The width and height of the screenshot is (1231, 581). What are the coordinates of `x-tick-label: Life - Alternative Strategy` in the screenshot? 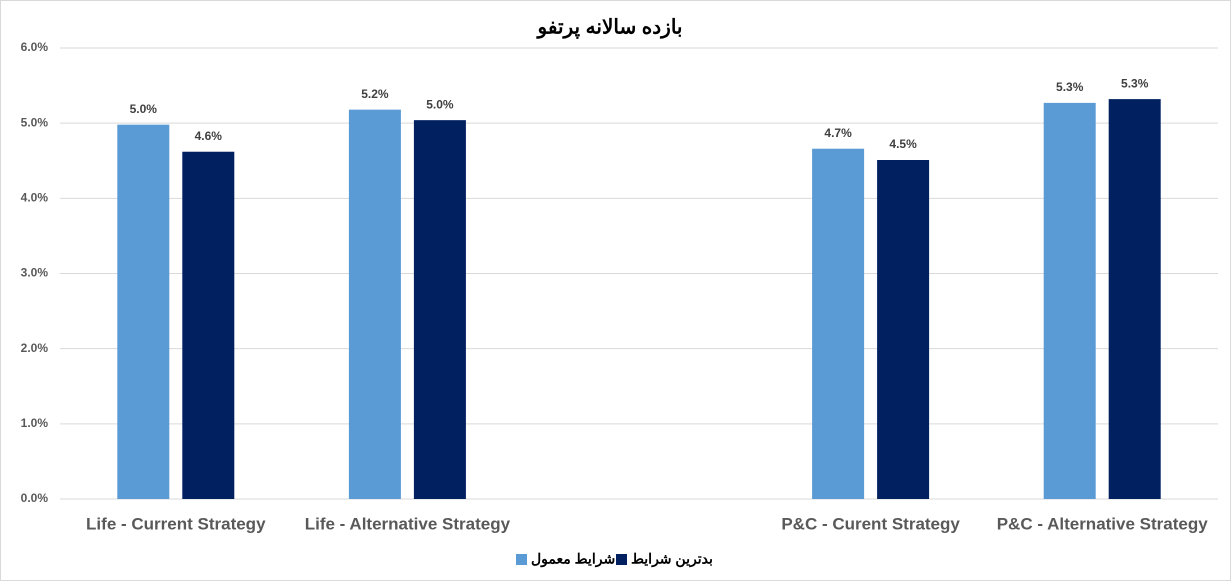 It's located at (408, 523).